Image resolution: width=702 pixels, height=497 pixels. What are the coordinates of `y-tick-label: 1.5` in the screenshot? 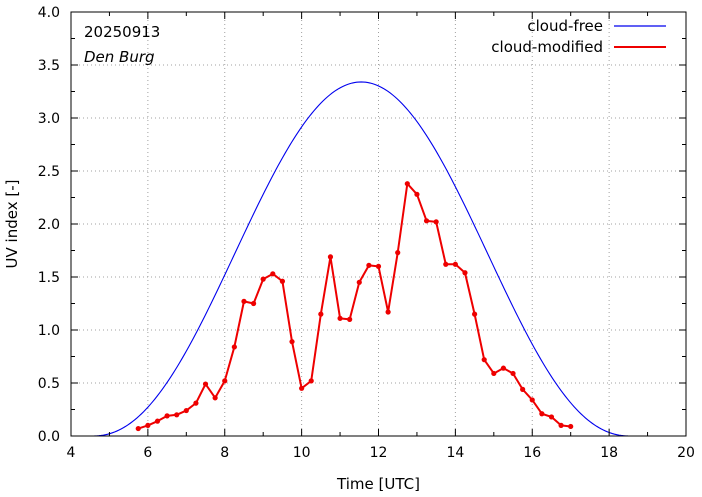 It's located at (49, 278).